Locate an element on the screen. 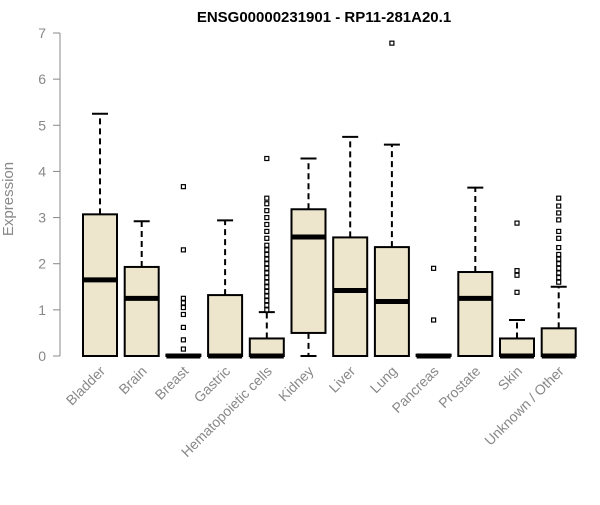 This screenshot has width=600, height=505. y-axis-label: Expression is located at coordinates (8, 199).